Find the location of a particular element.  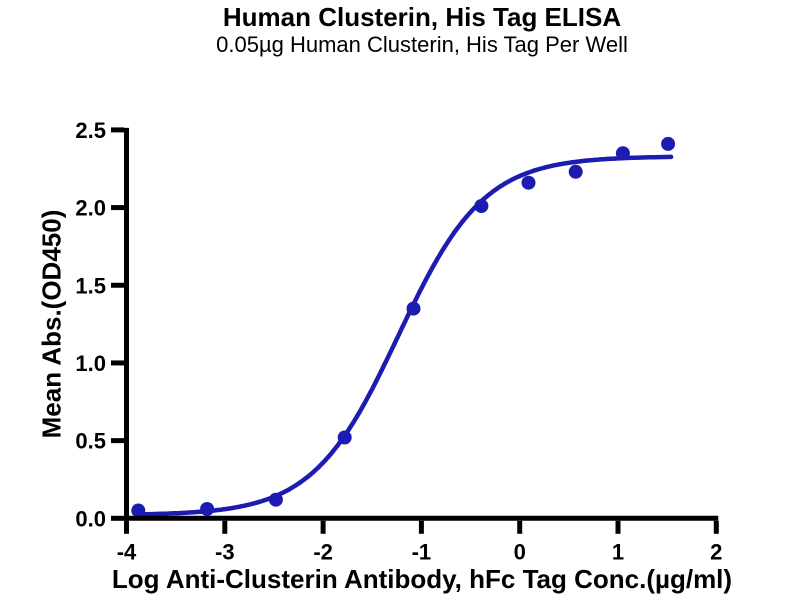

x-tick-label: -4 is located at coordinates (127, 551).